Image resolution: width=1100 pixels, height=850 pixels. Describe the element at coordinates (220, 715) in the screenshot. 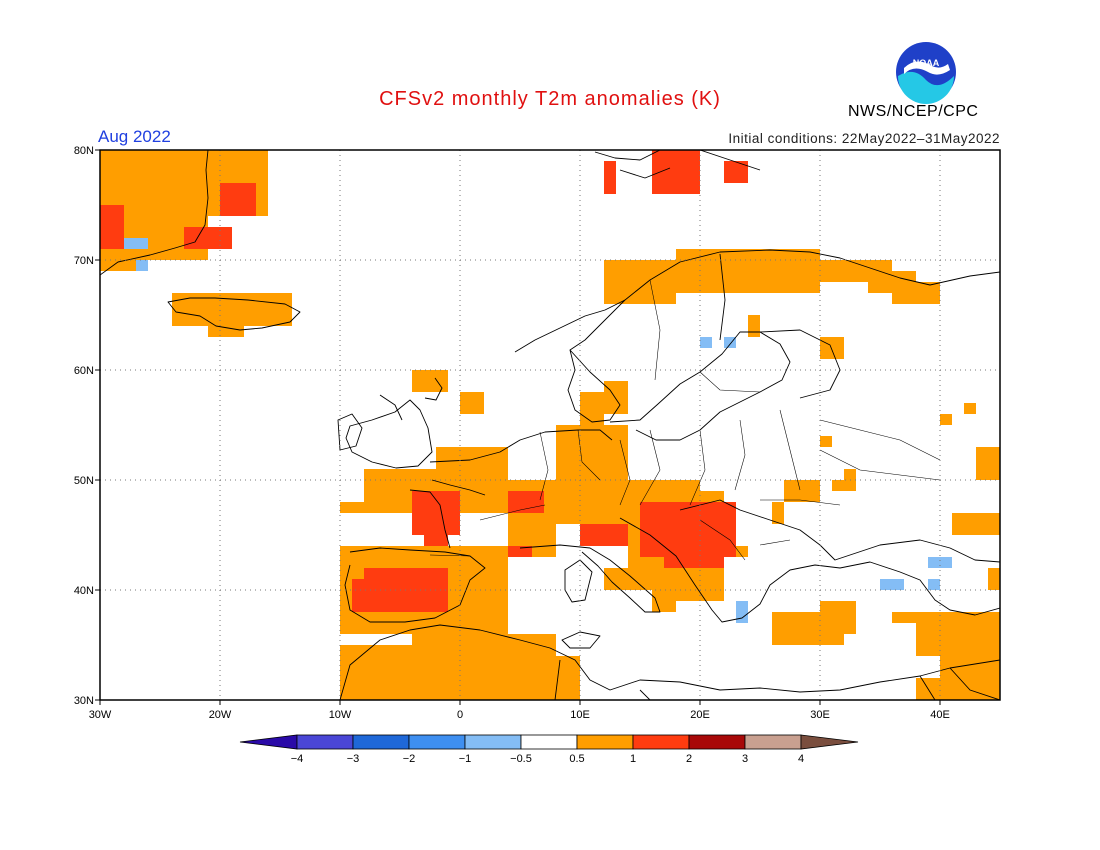

I see `x-tick-label: 20W` at that location.